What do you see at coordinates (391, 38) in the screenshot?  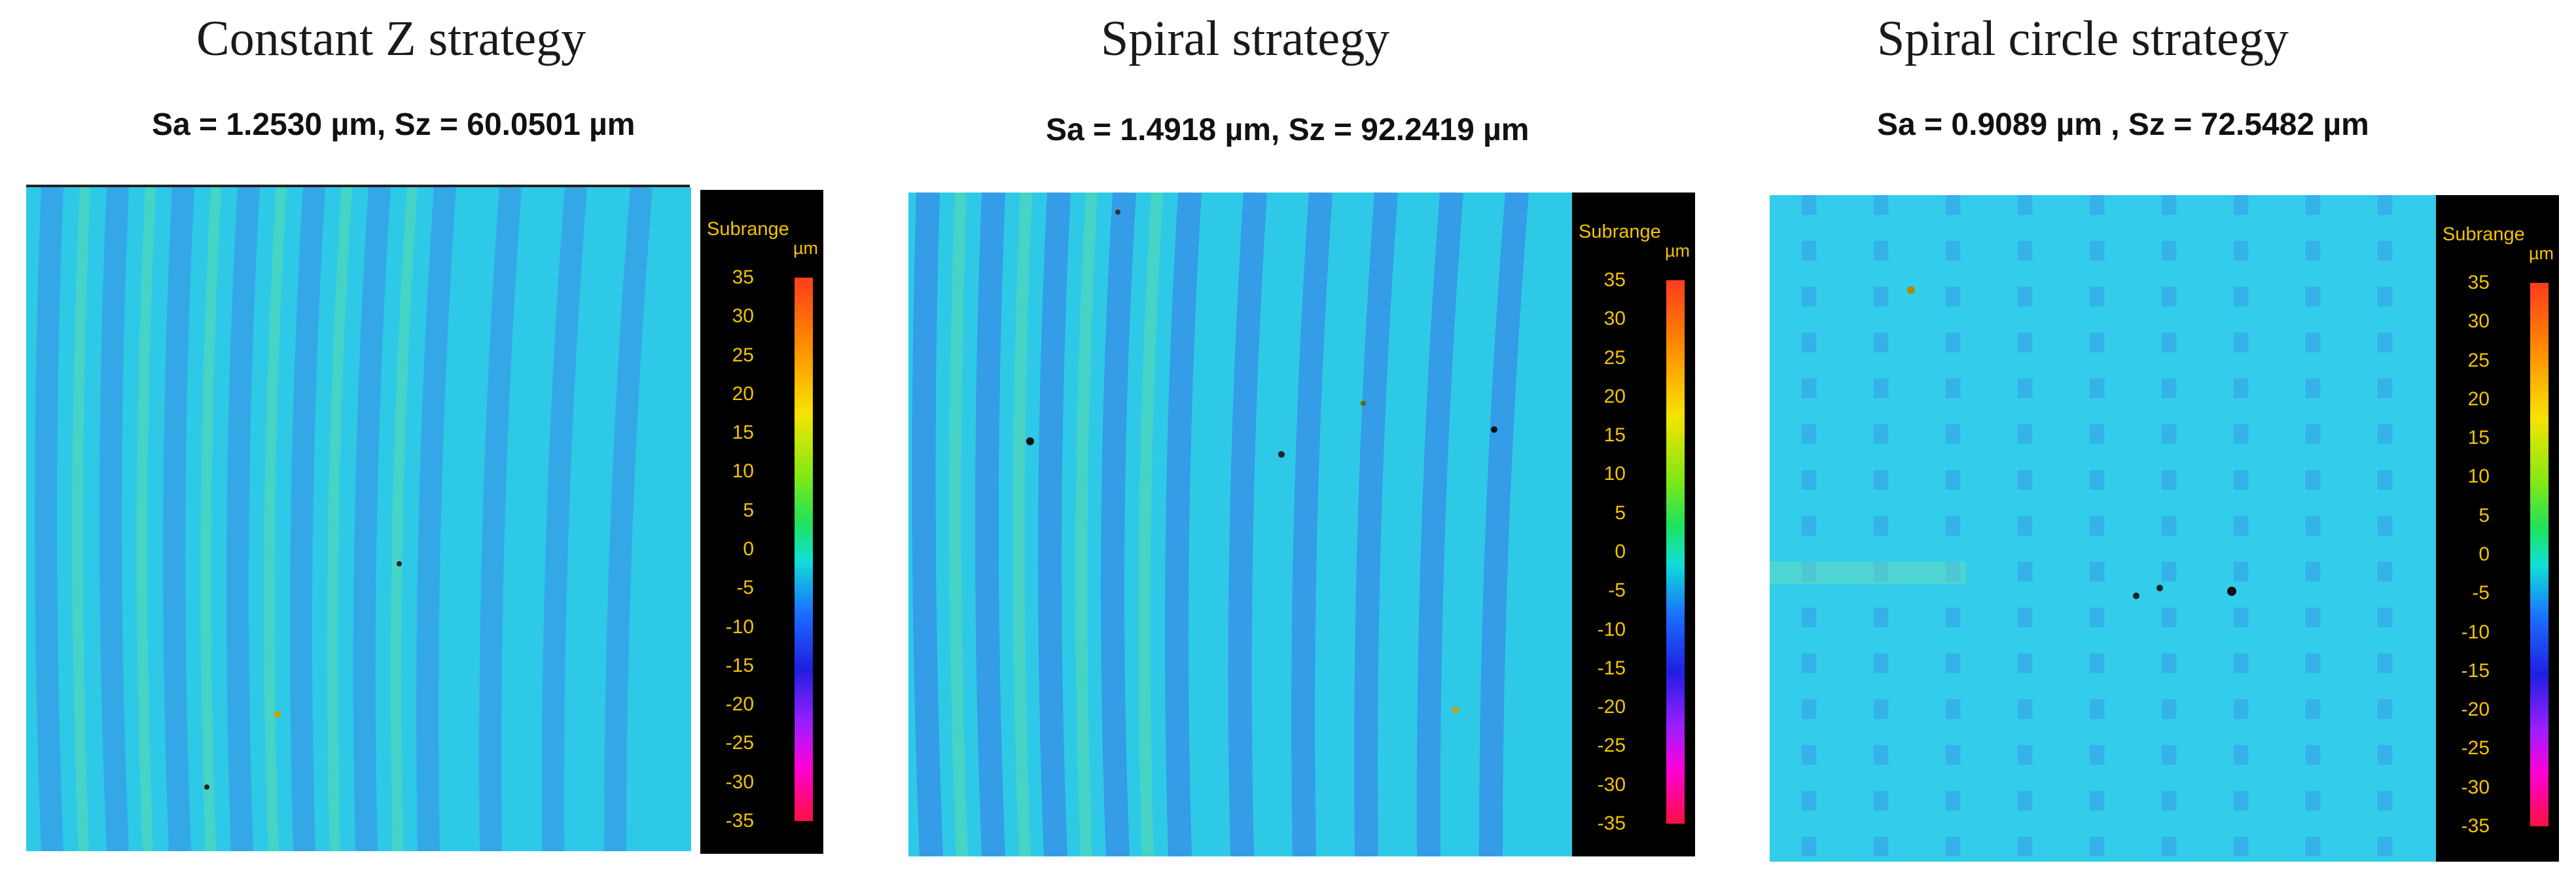 I see `panel-title: Constant Z strategy` at bounding box center [391, 38].